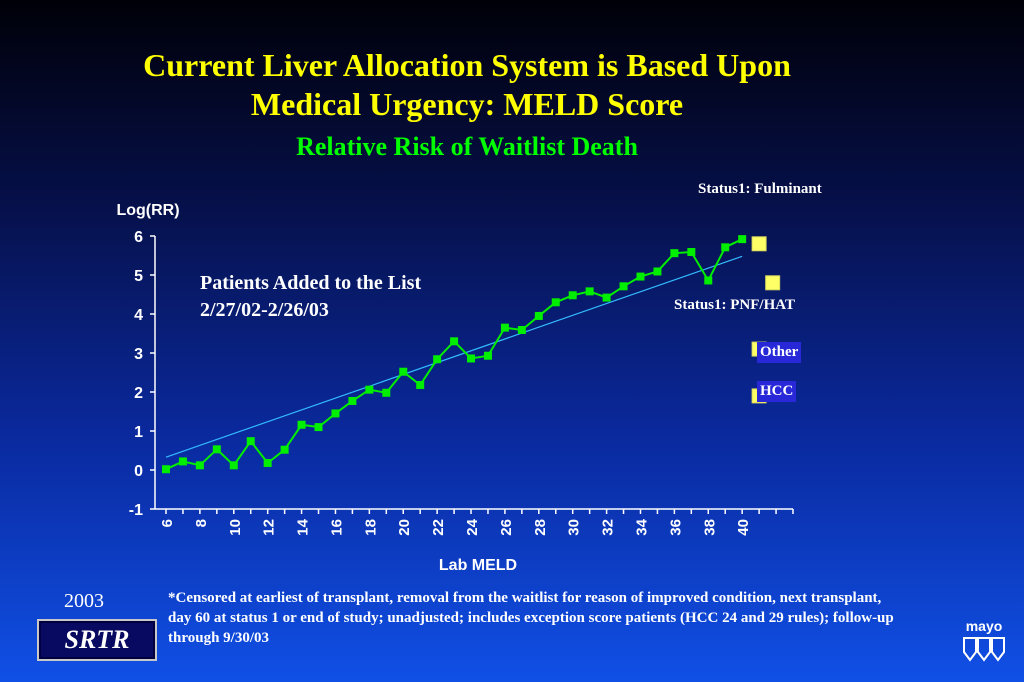 Image resolution: width=1024 pixels, height=682 pixels. I want to click on annotation-line-2: 2/27/02-2/26/03, so click(264, 310).